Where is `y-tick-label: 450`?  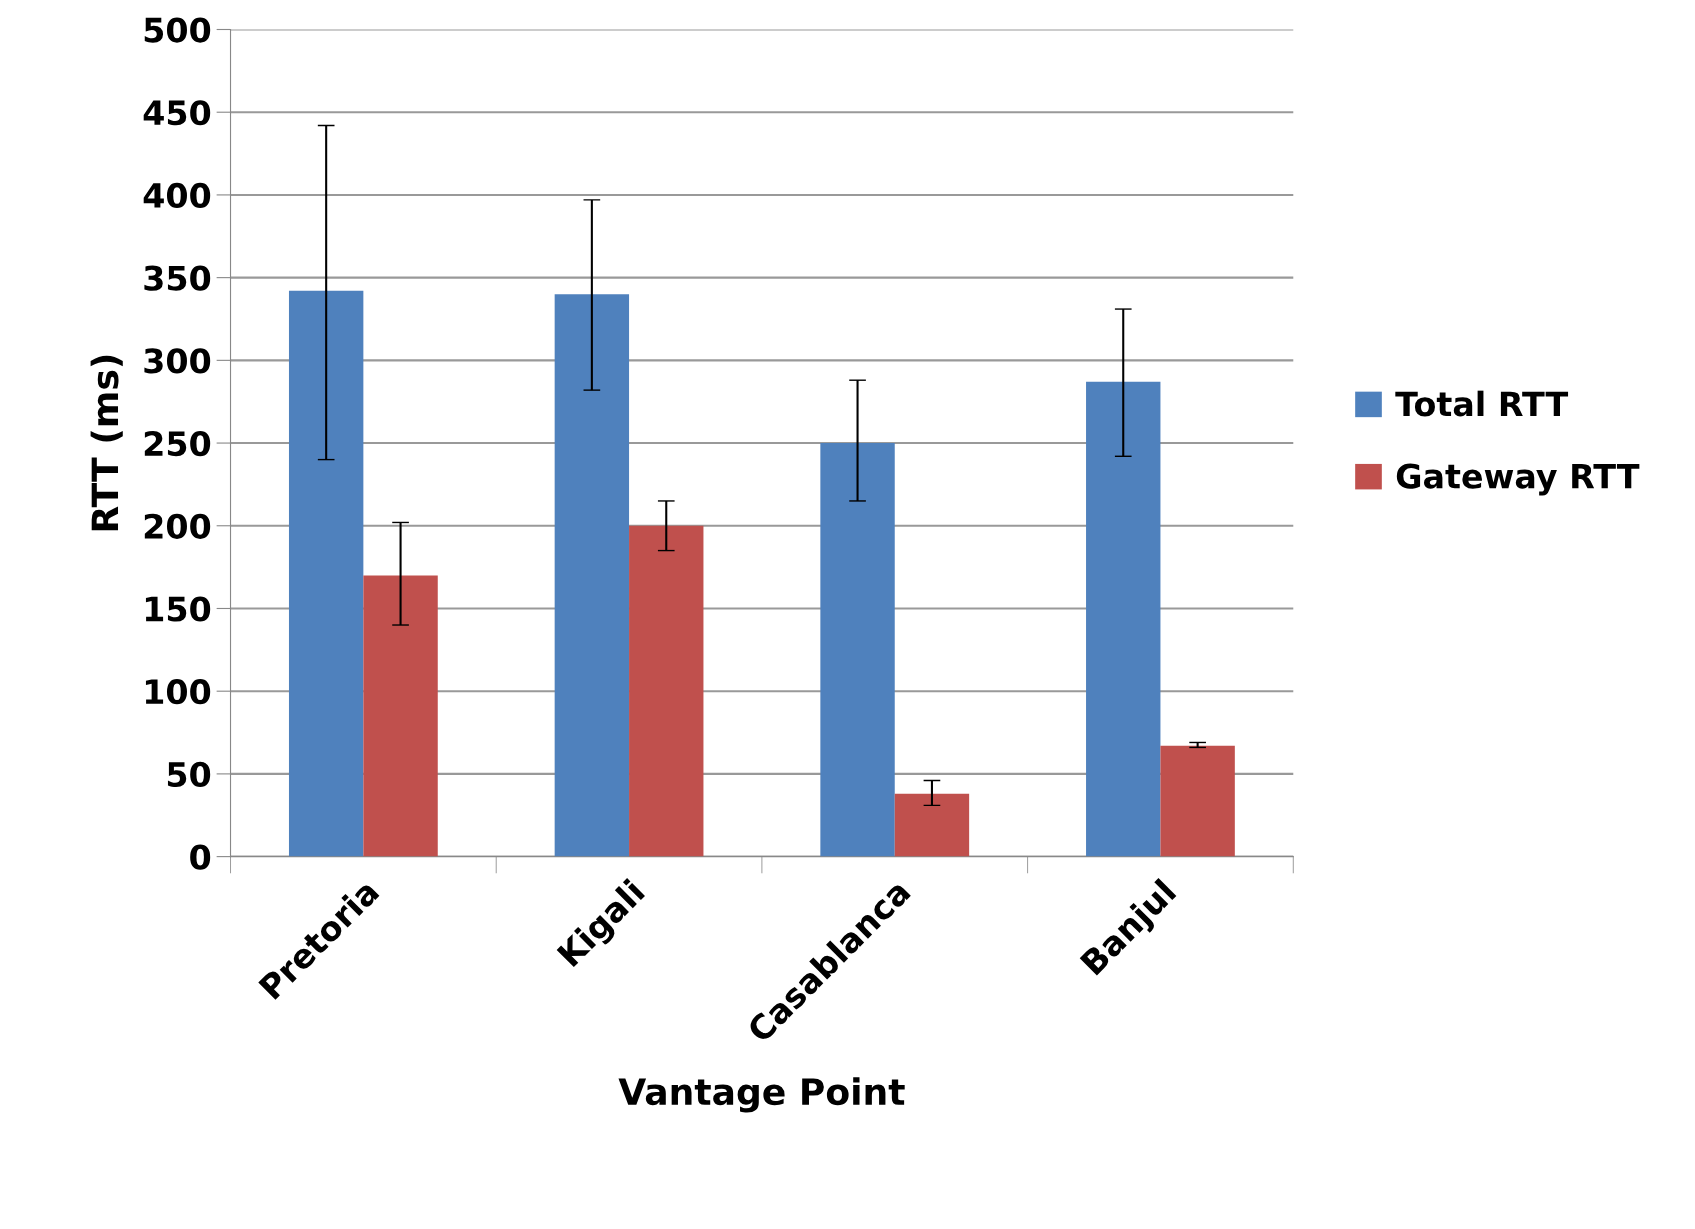
y-tick-label: 450 is located at coordinates (177, 113).